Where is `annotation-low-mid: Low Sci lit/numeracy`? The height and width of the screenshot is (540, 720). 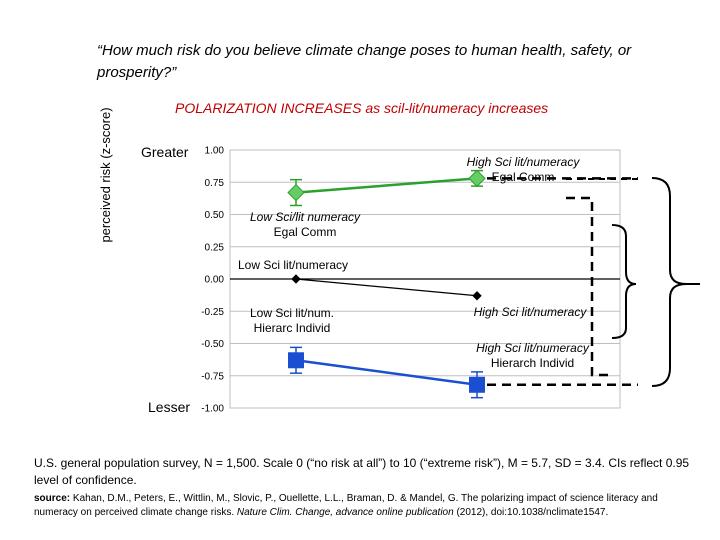
annotation-low-mid: Low Sci lit/numeracy is located at coordinates (313, 265).